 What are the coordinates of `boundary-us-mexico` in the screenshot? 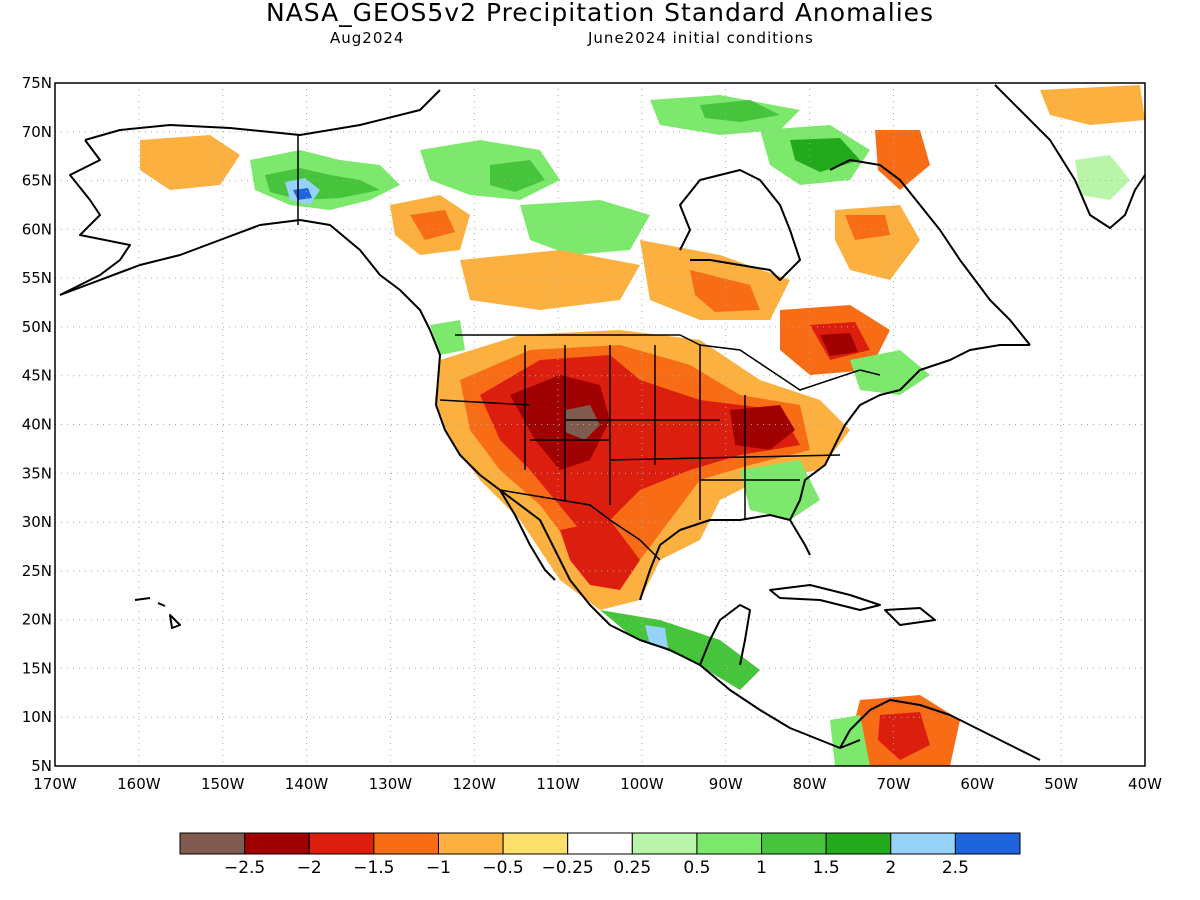 It's located at (580, 525).